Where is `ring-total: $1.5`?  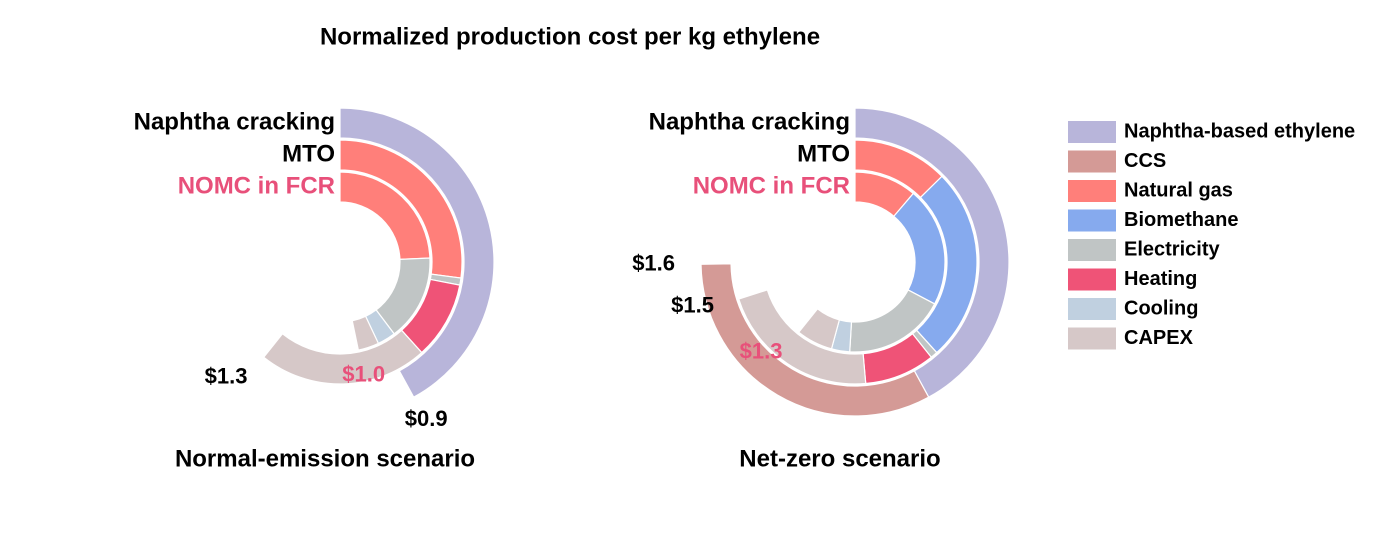 ring-total: $1.5 is located at coordinates (692, 305).